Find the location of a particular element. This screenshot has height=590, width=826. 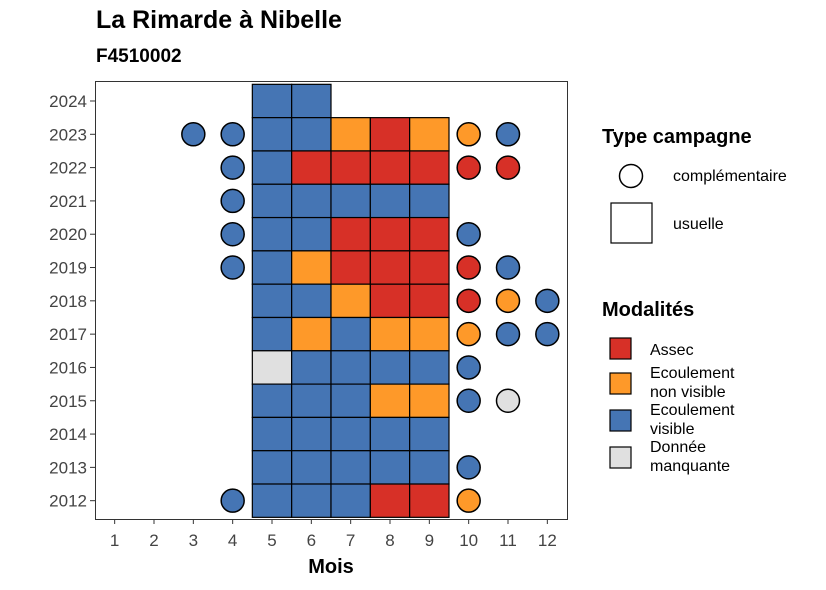

x-tick-label: 11 is located at coordinates (508, 540).